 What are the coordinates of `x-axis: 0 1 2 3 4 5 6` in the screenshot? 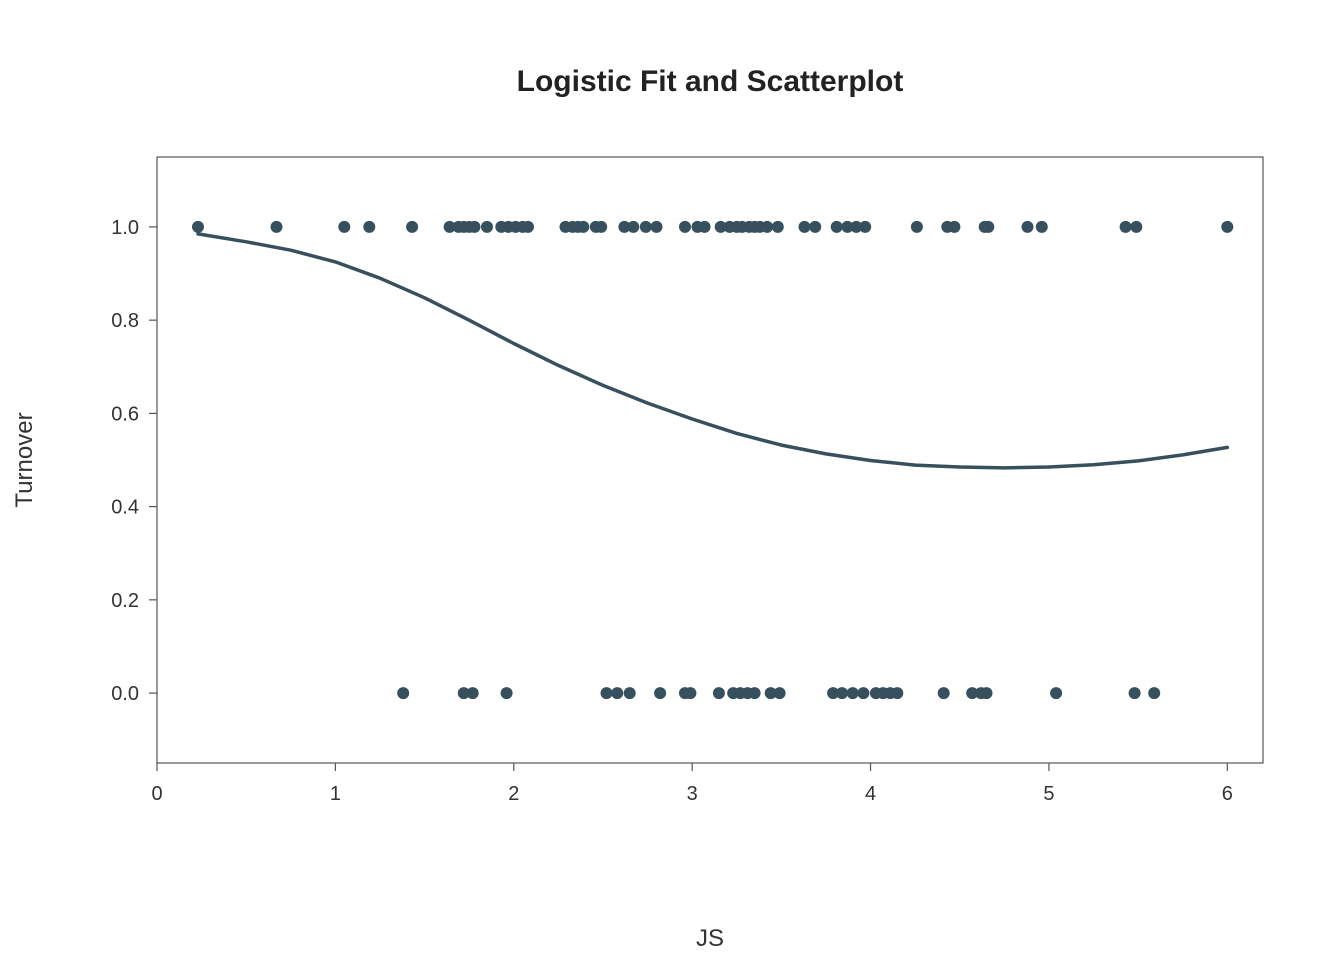 It's located at (692, 784).